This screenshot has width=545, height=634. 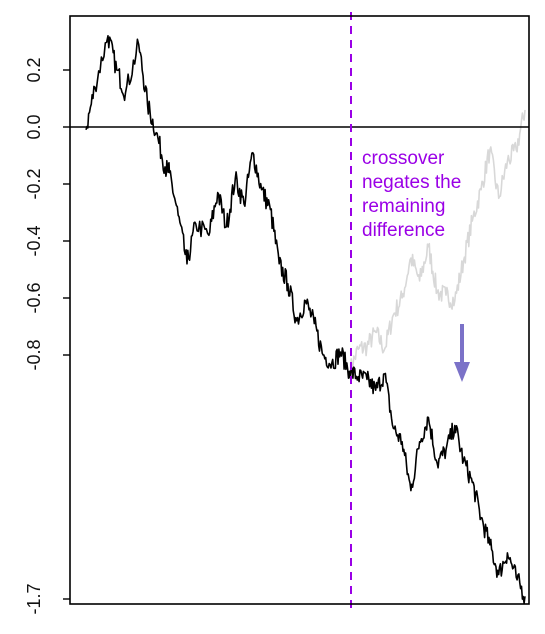 What do you see at coordinates (437, 244) in the screenshot?
I see `series-line` at bounding box center [437, 244].